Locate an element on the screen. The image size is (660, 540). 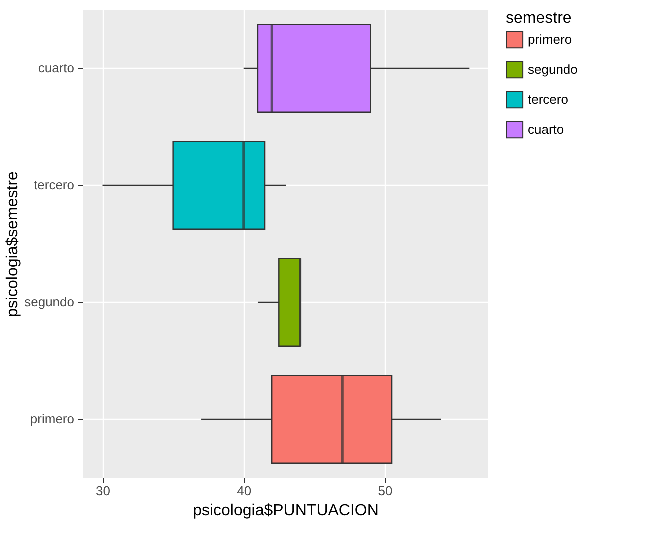
x-axis-title: psicologia$PUNTUACION is located at coordinates (286, 511).